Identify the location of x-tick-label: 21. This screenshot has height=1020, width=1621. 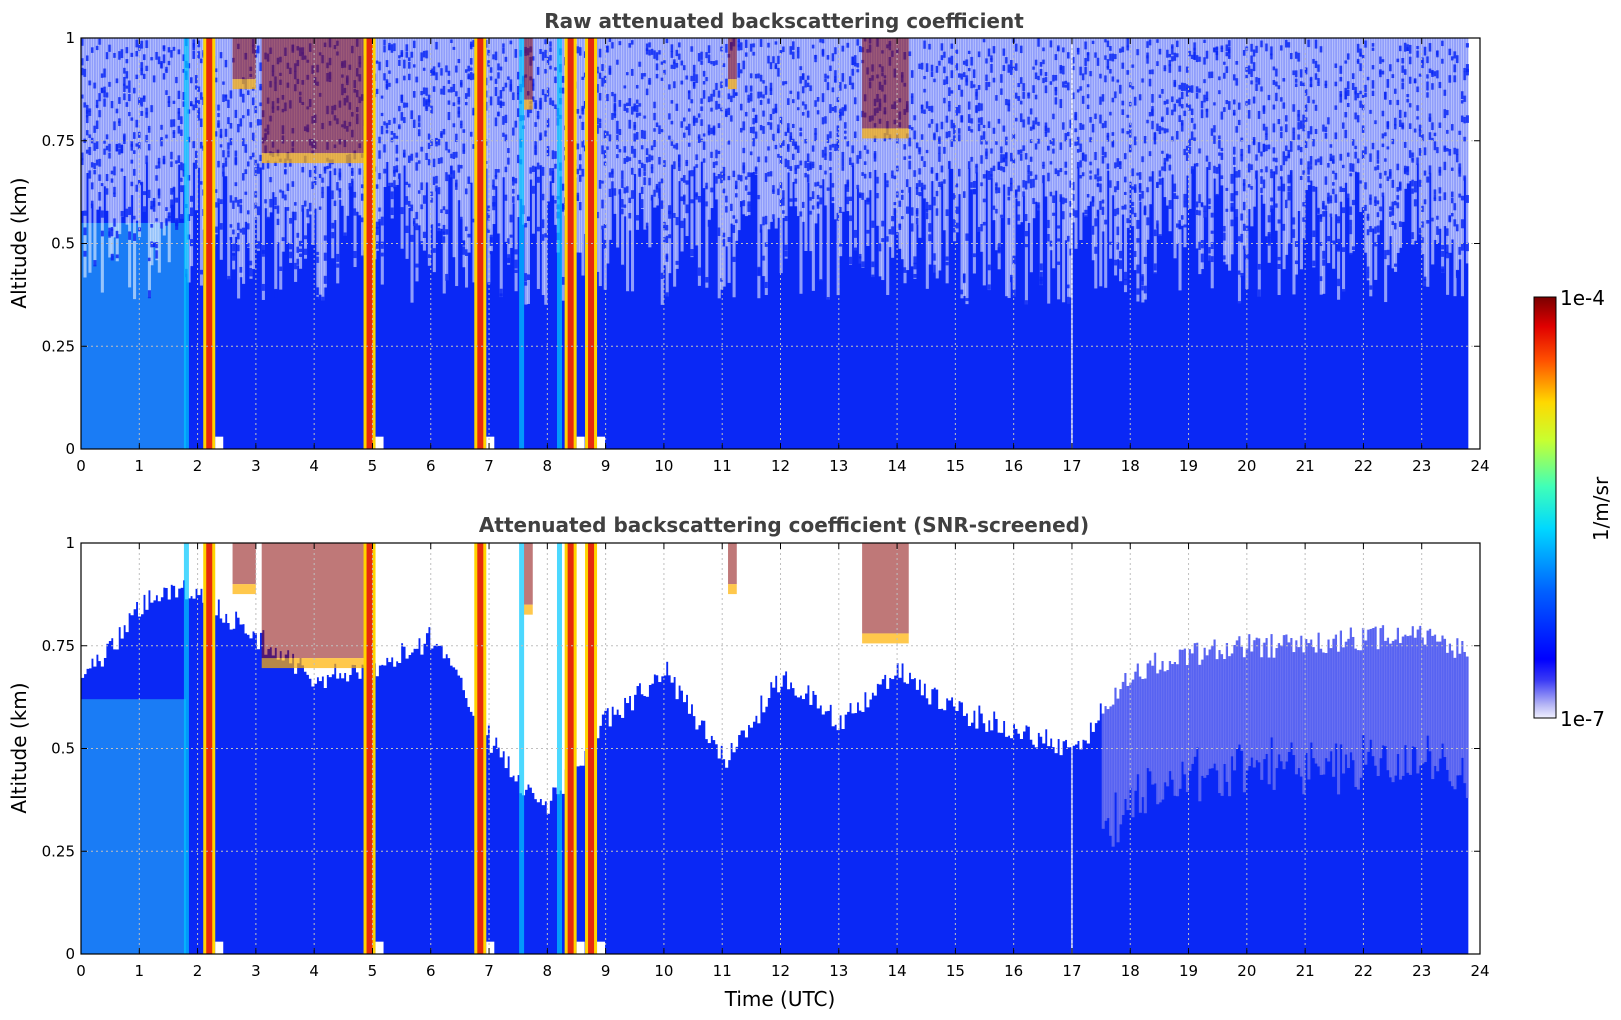
(1305, 466).